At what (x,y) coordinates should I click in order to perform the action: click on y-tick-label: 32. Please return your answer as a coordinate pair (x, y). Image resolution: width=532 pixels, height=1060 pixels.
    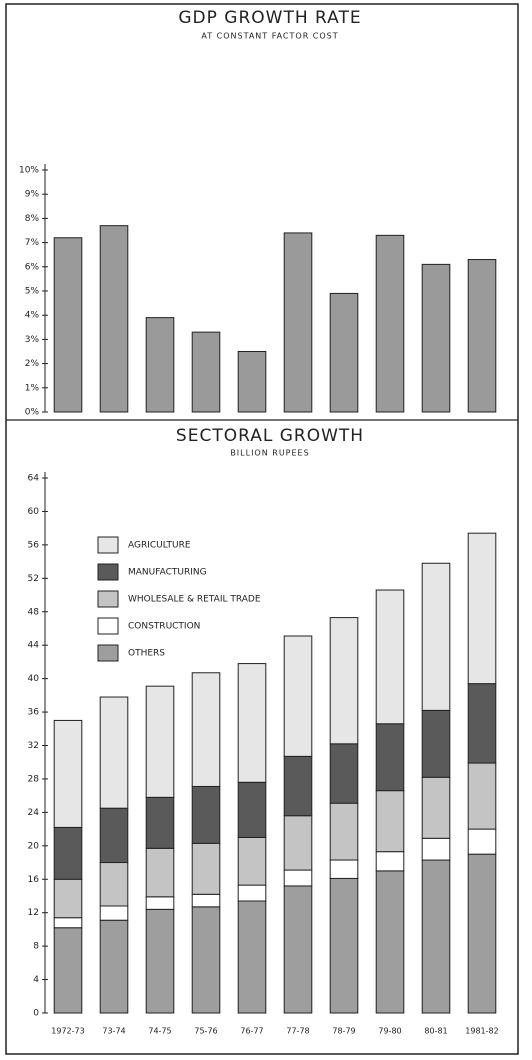
    Looking at the image, I should click on (33, 746).